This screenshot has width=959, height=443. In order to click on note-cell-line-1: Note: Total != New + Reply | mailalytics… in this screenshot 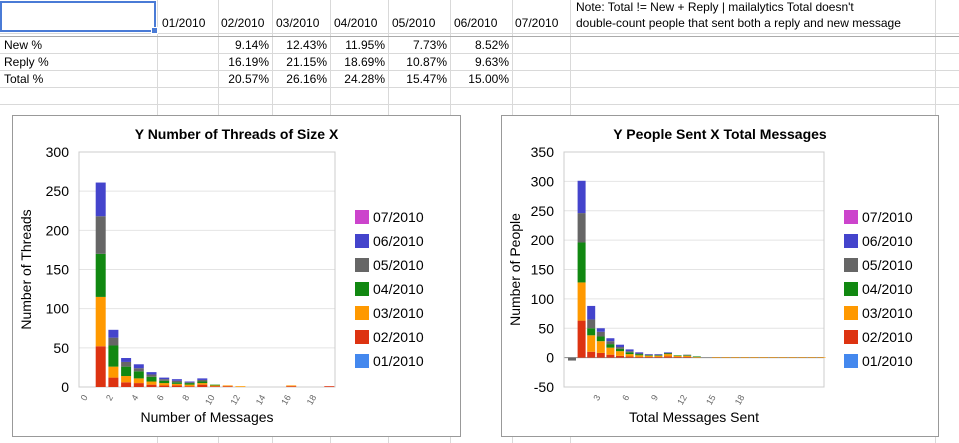, I will do `click(715, 7)`.